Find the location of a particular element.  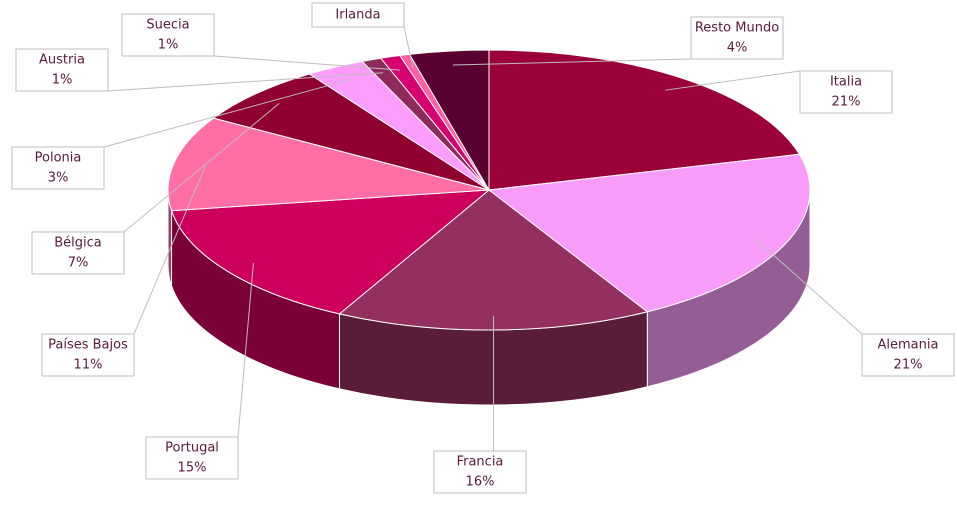

data-label-value: 3% is located at coordinates (58, 178).